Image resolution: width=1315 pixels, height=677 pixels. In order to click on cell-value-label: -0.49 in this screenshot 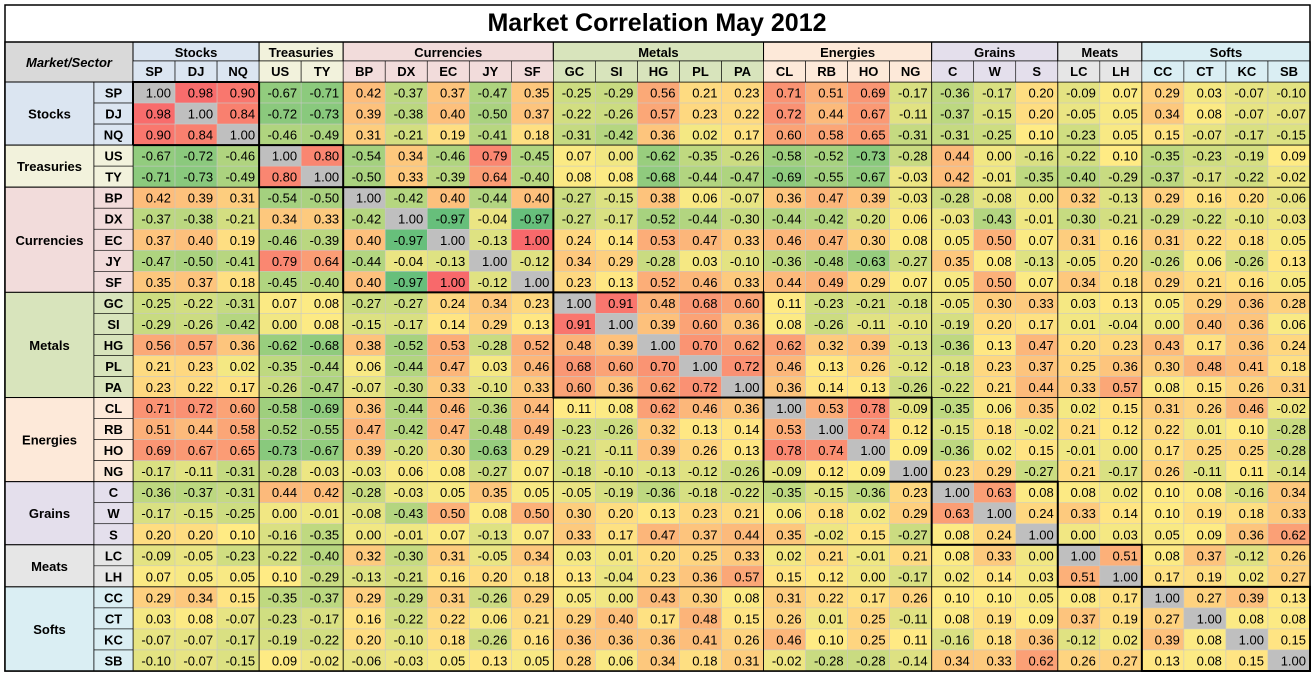, I will do `click(240, 177)`.